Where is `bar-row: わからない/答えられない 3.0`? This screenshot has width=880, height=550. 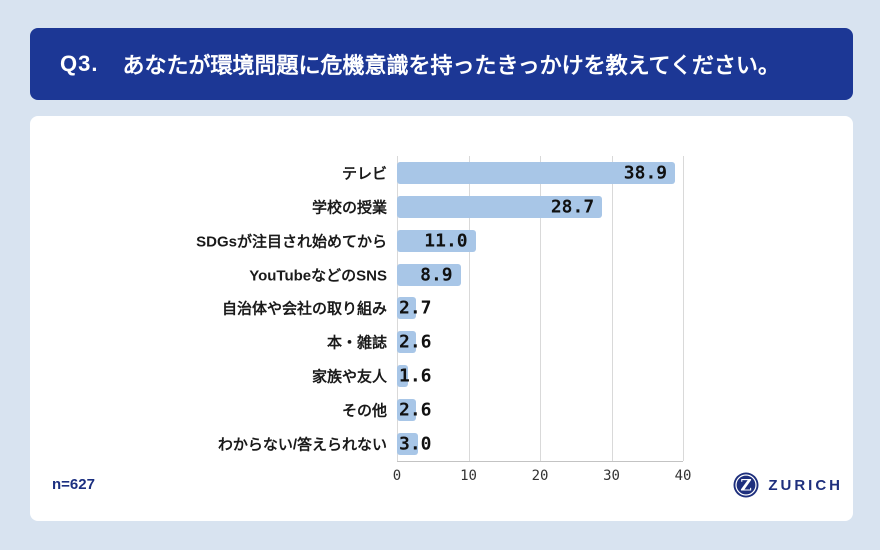
bar-row: わからない/答えられない 3.0 is located at coordinates (441, 444).